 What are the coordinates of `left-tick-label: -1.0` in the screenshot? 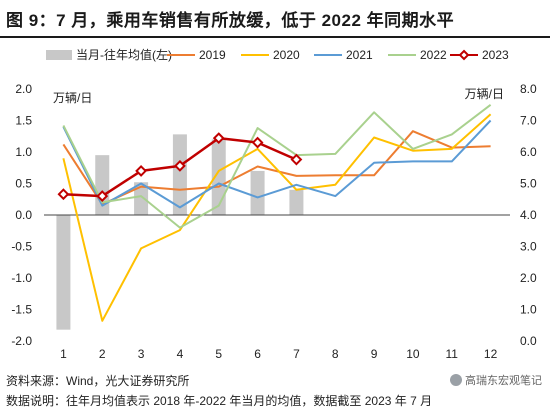 It's located at (21, 278).